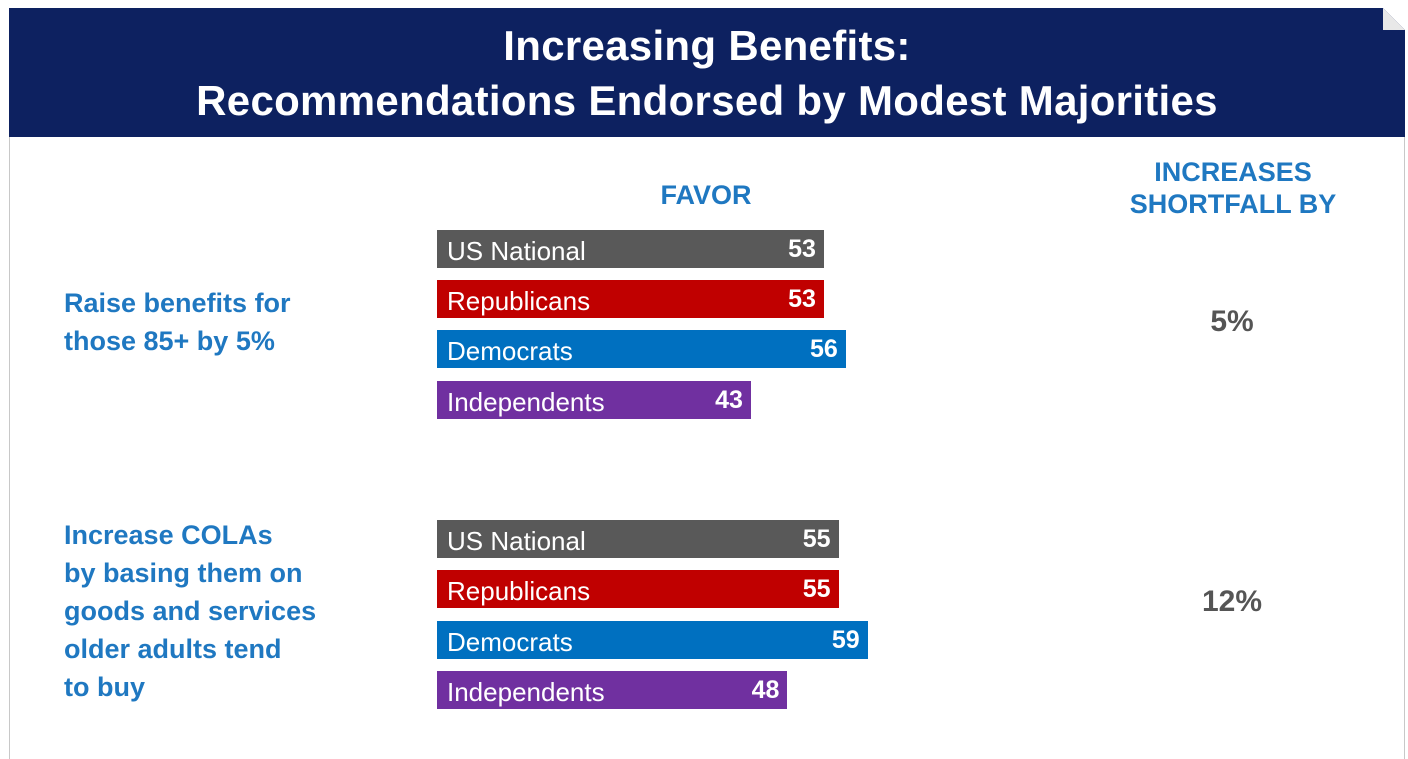  I want to click on recommendation-2-line: by basing them on, so click(183, 573).